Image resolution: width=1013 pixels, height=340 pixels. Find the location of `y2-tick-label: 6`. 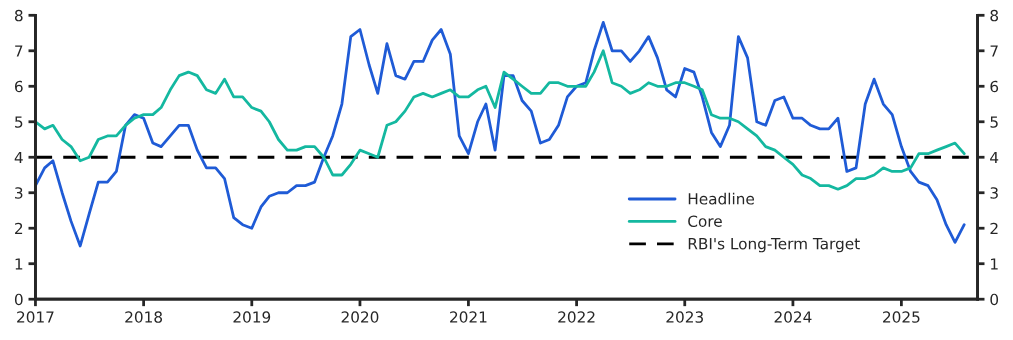

y2-tick-label: 6 is located at coordinates (994, 86).